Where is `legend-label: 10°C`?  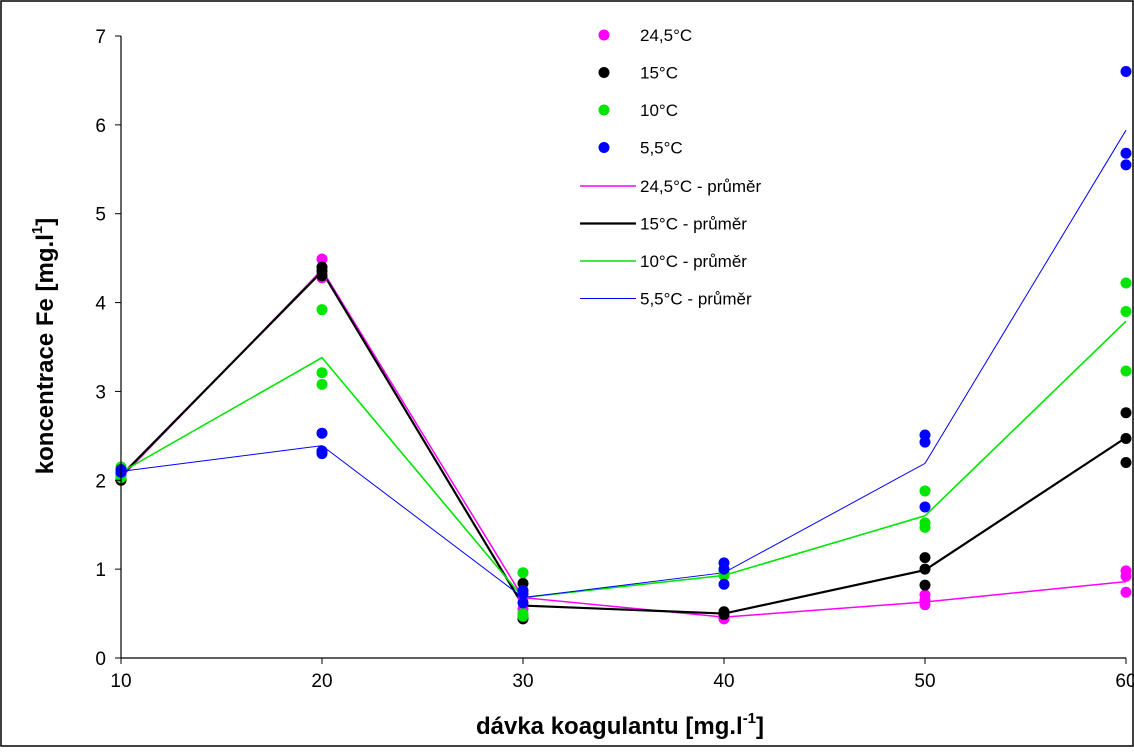 legend-label: 10°C is located at coordinates (659, 110).